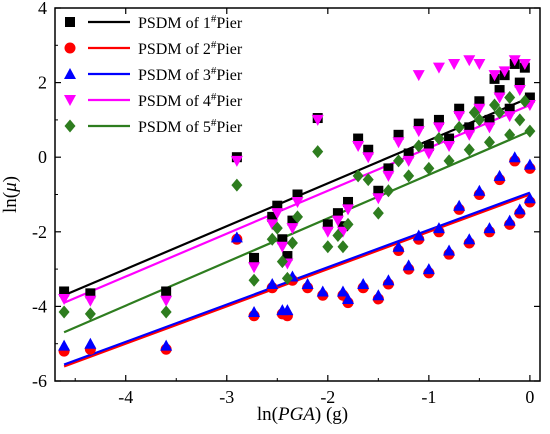  Describe the element at coordinates (190, 100) in the screenshot. I see `legend-label-4: PSDM of 4#Pier` at that location.